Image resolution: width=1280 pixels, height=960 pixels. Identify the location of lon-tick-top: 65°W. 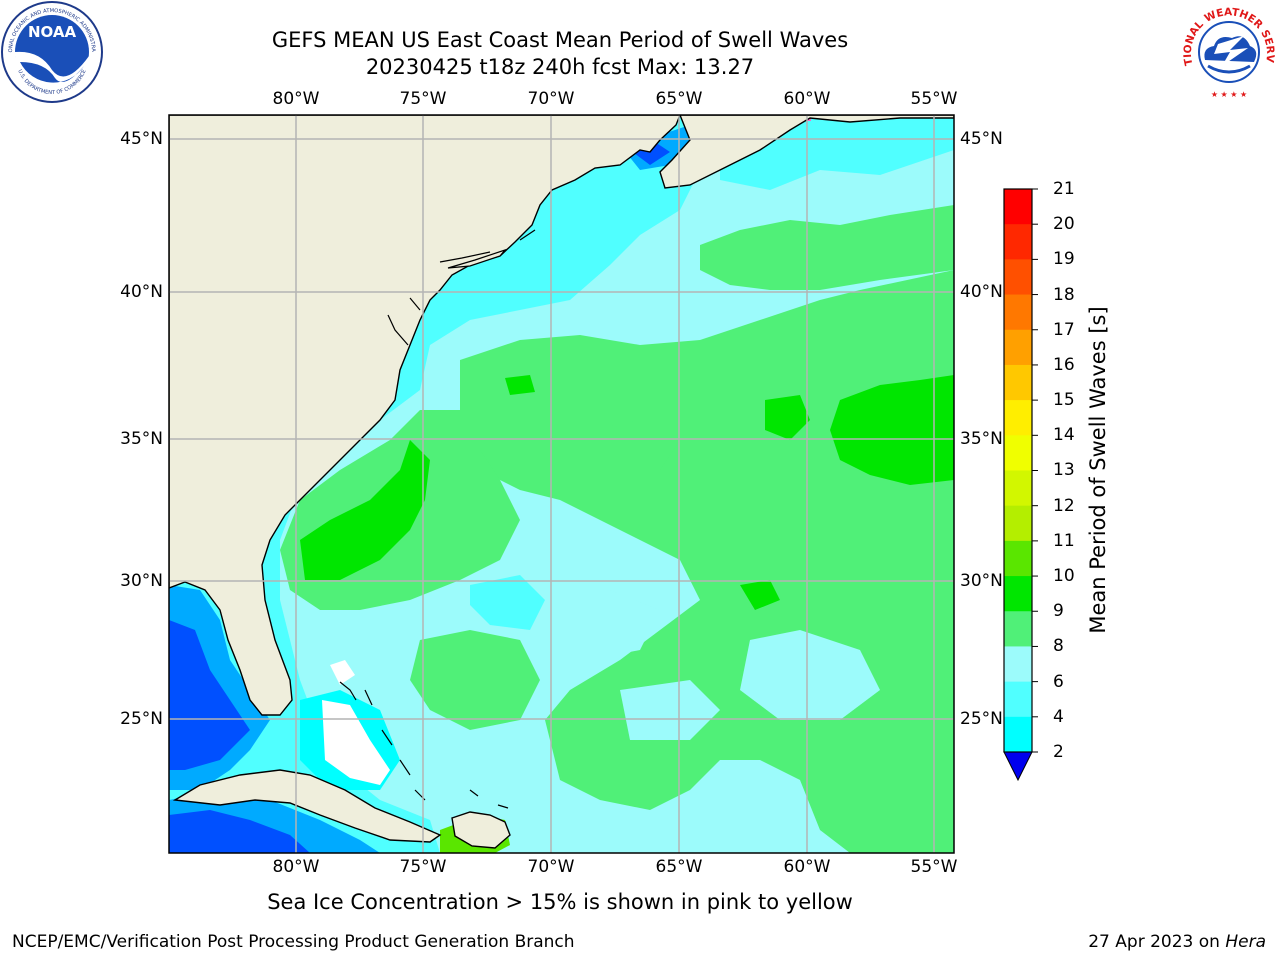
(679, 99).